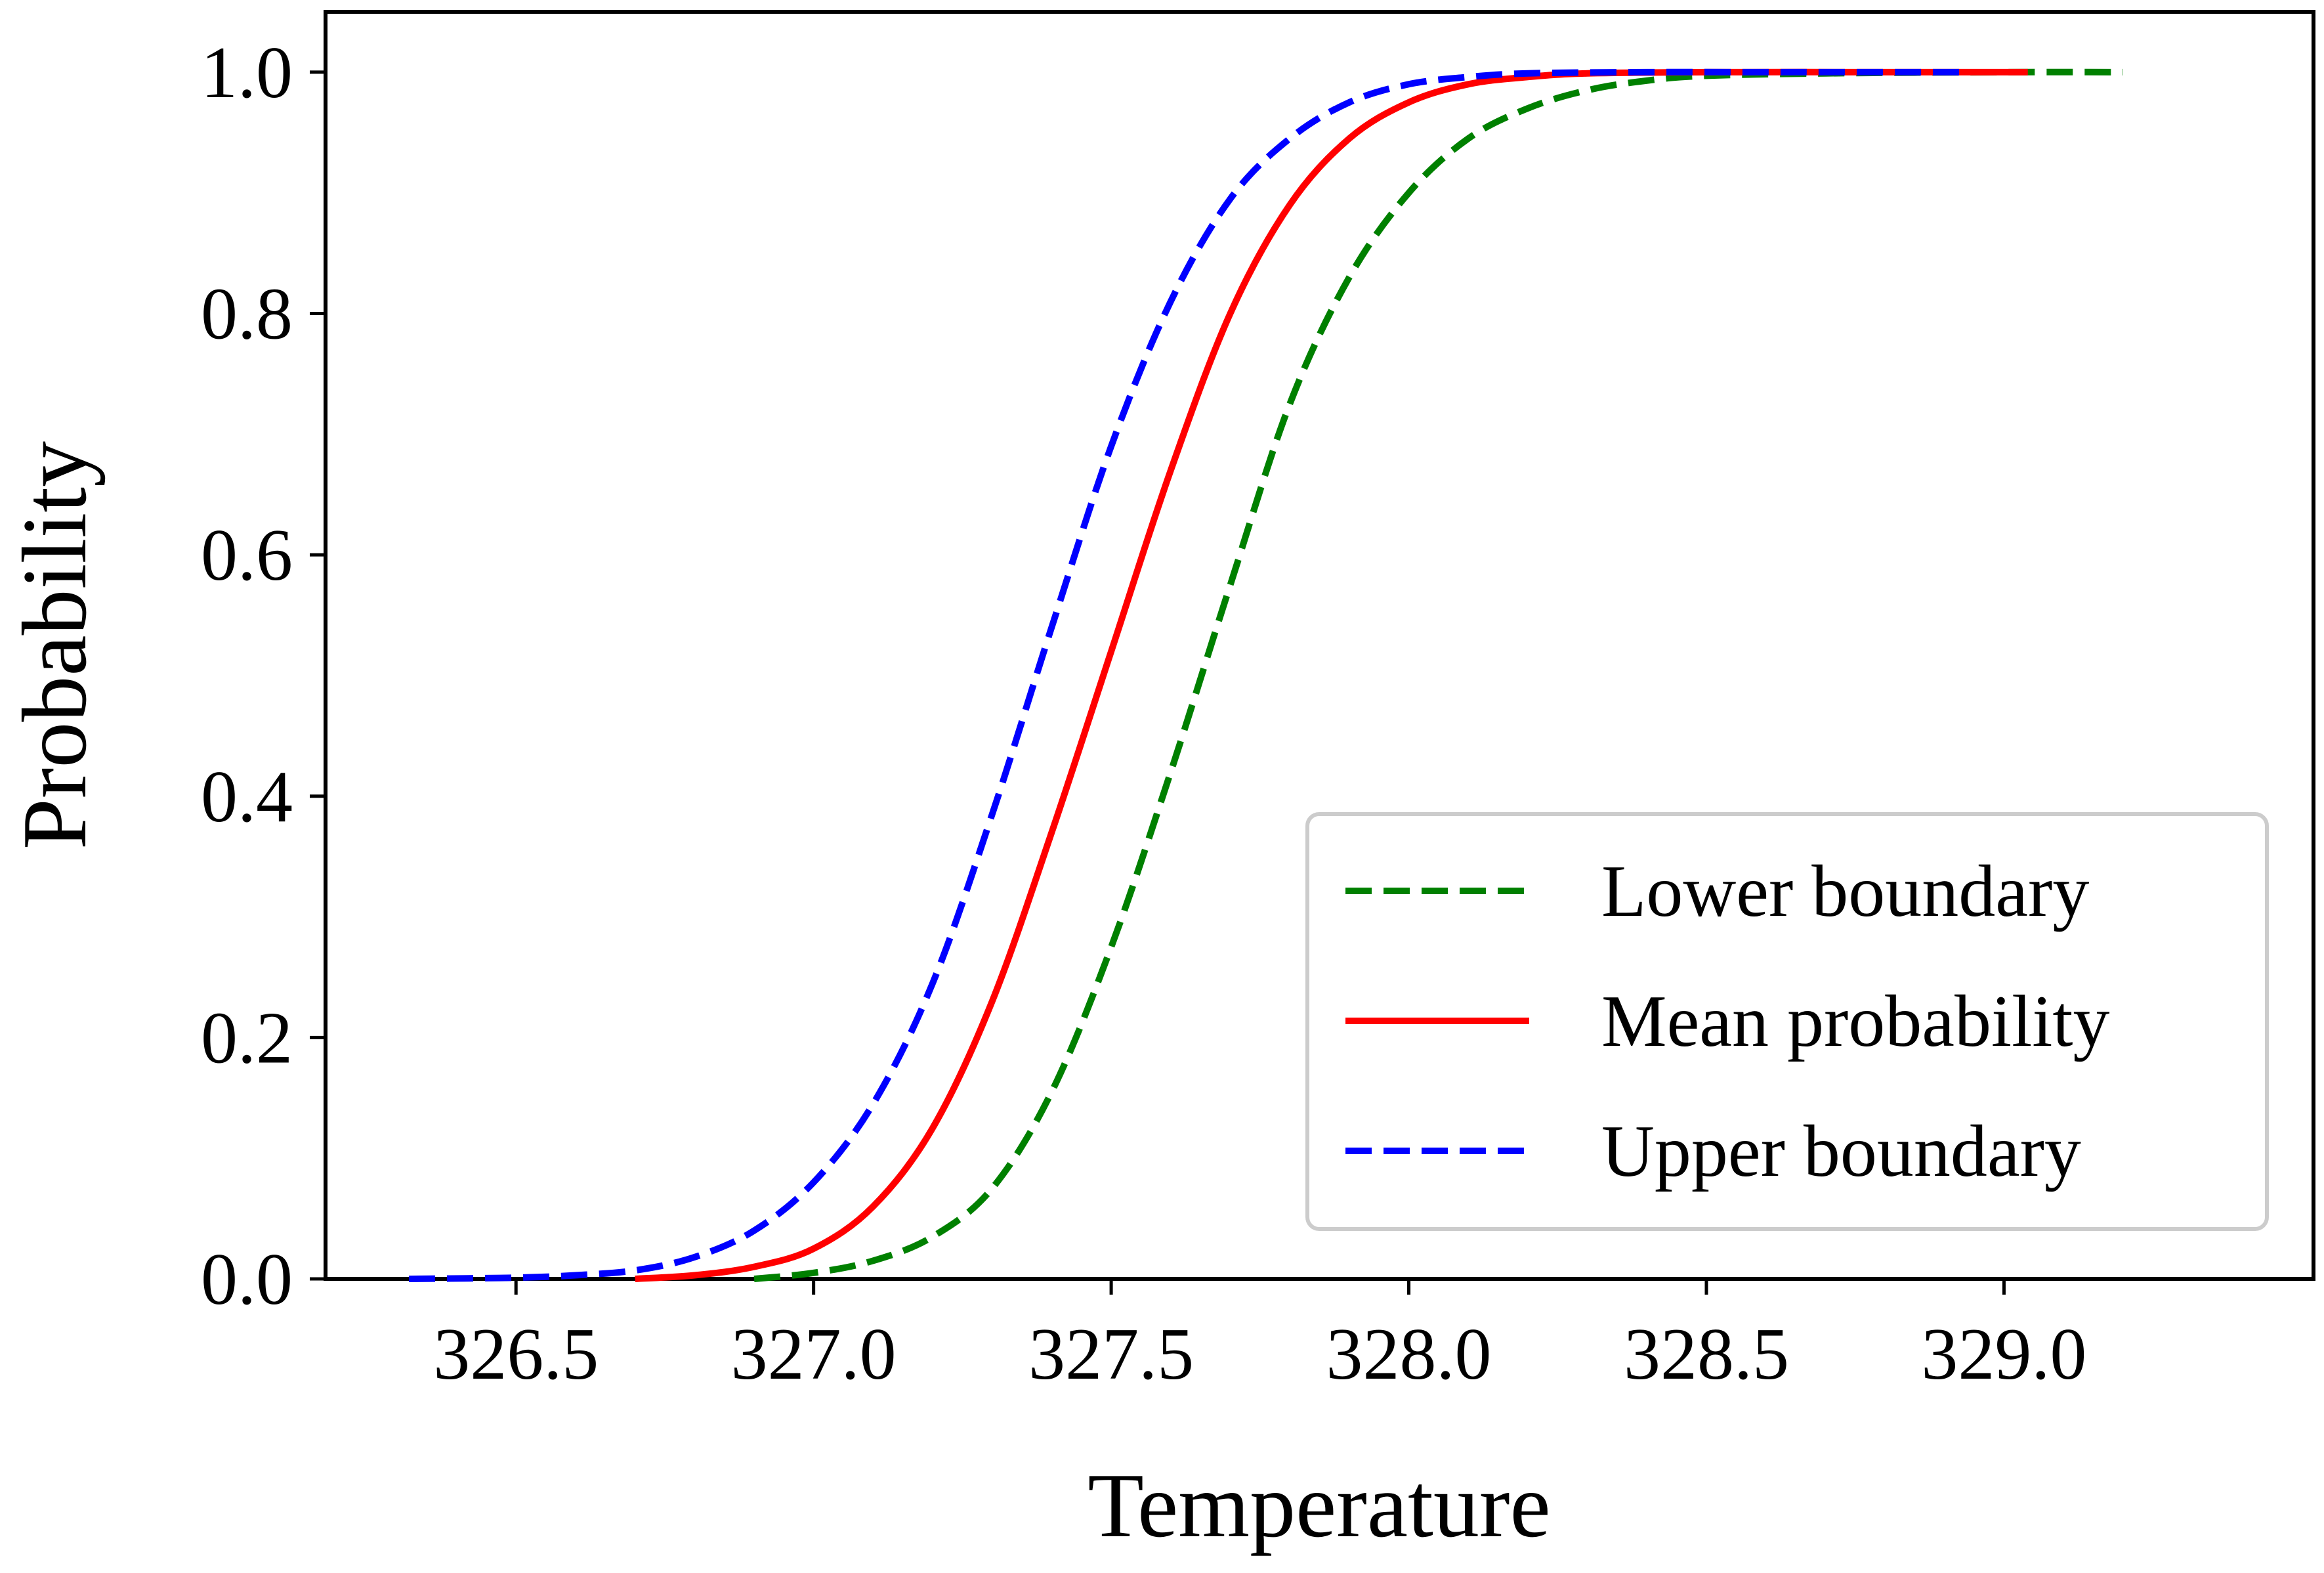  I want to click on x-tick-label-1: 327.0, so click(814, 1355).